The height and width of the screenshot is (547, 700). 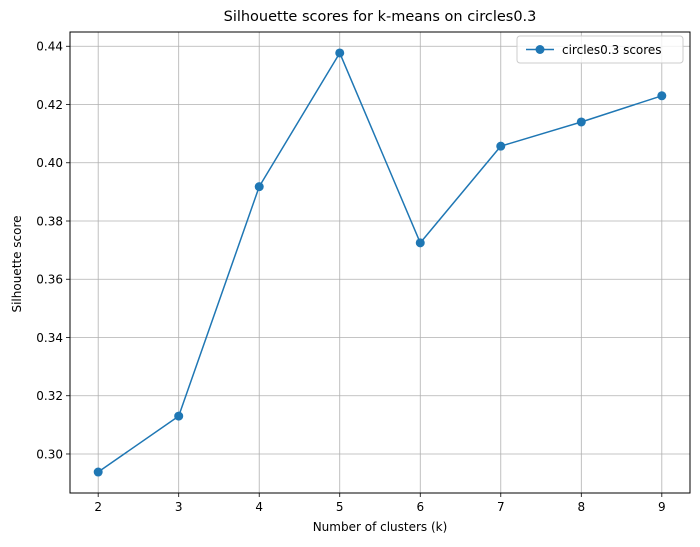 I want to click on legend-marker-swatch, so click(x=540, y=49).